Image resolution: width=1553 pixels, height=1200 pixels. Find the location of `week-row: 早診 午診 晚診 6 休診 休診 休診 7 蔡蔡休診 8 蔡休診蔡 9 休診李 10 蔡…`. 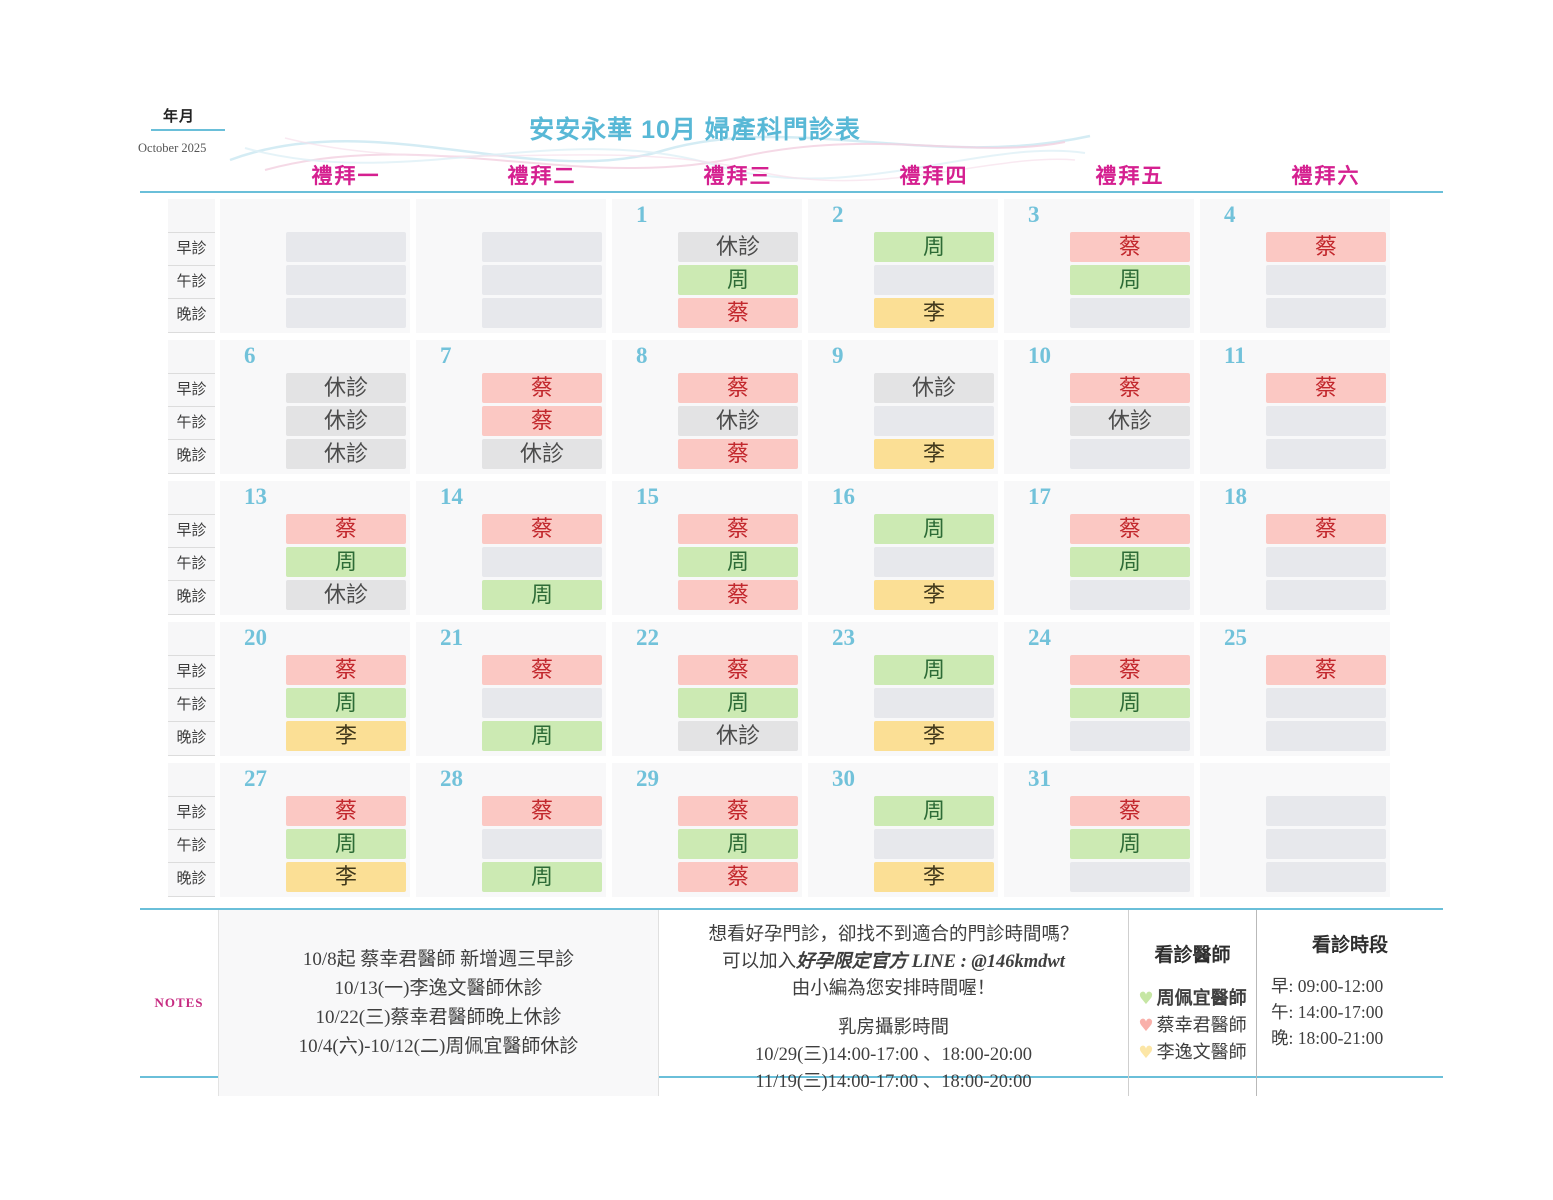

week-row: 早診 午診 晚診 6 休診 休診 休診 7 蔡蔡休診 8 蔡休診蔡 9 休診李 10 蔡… is located at coordinates (791, 407).